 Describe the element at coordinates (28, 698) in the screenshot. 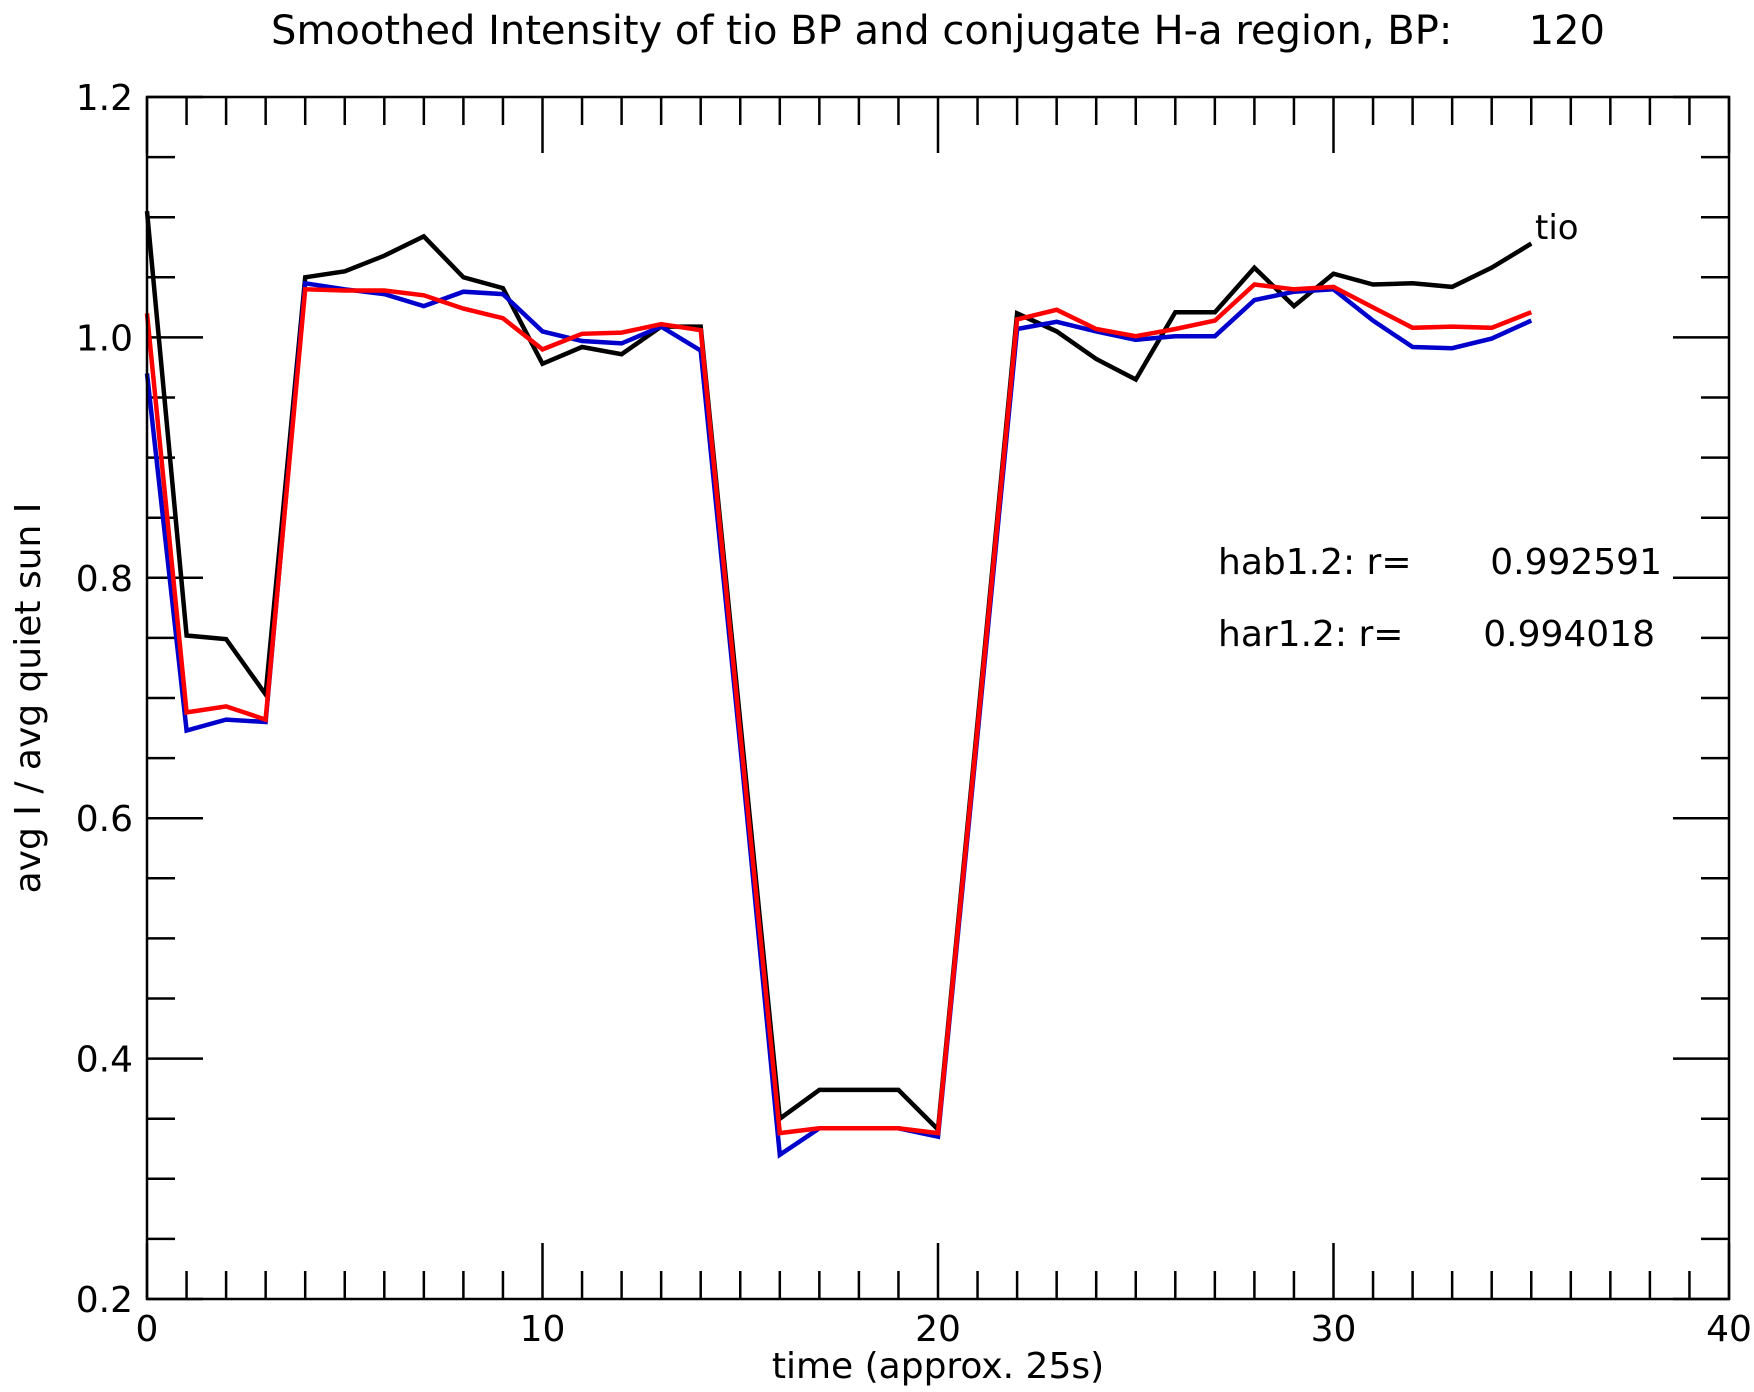

I see `y-axis-label: avg I / avg quiet sun I` at that location.